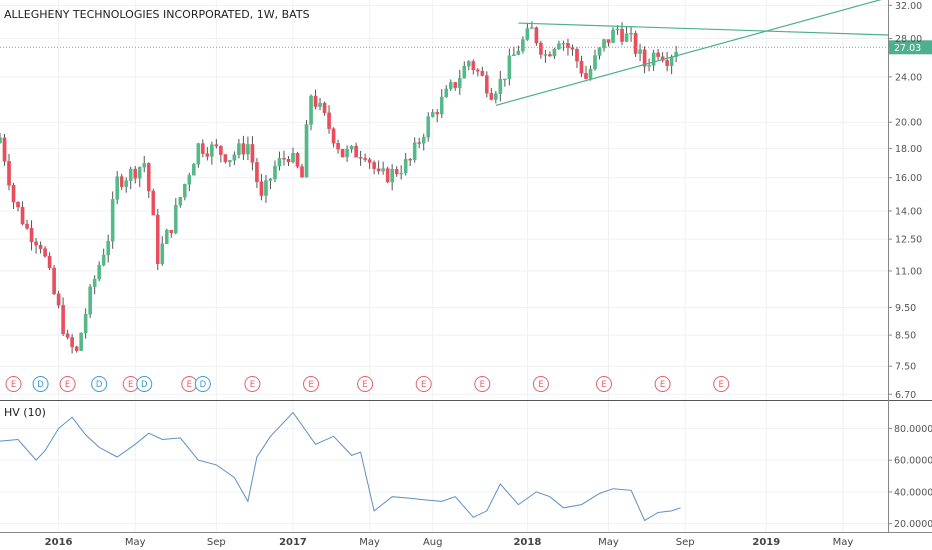 The width and height of the screenshot is (932, 550). I want to click on hv-tick-label: 60.0000, so click(913, 461).